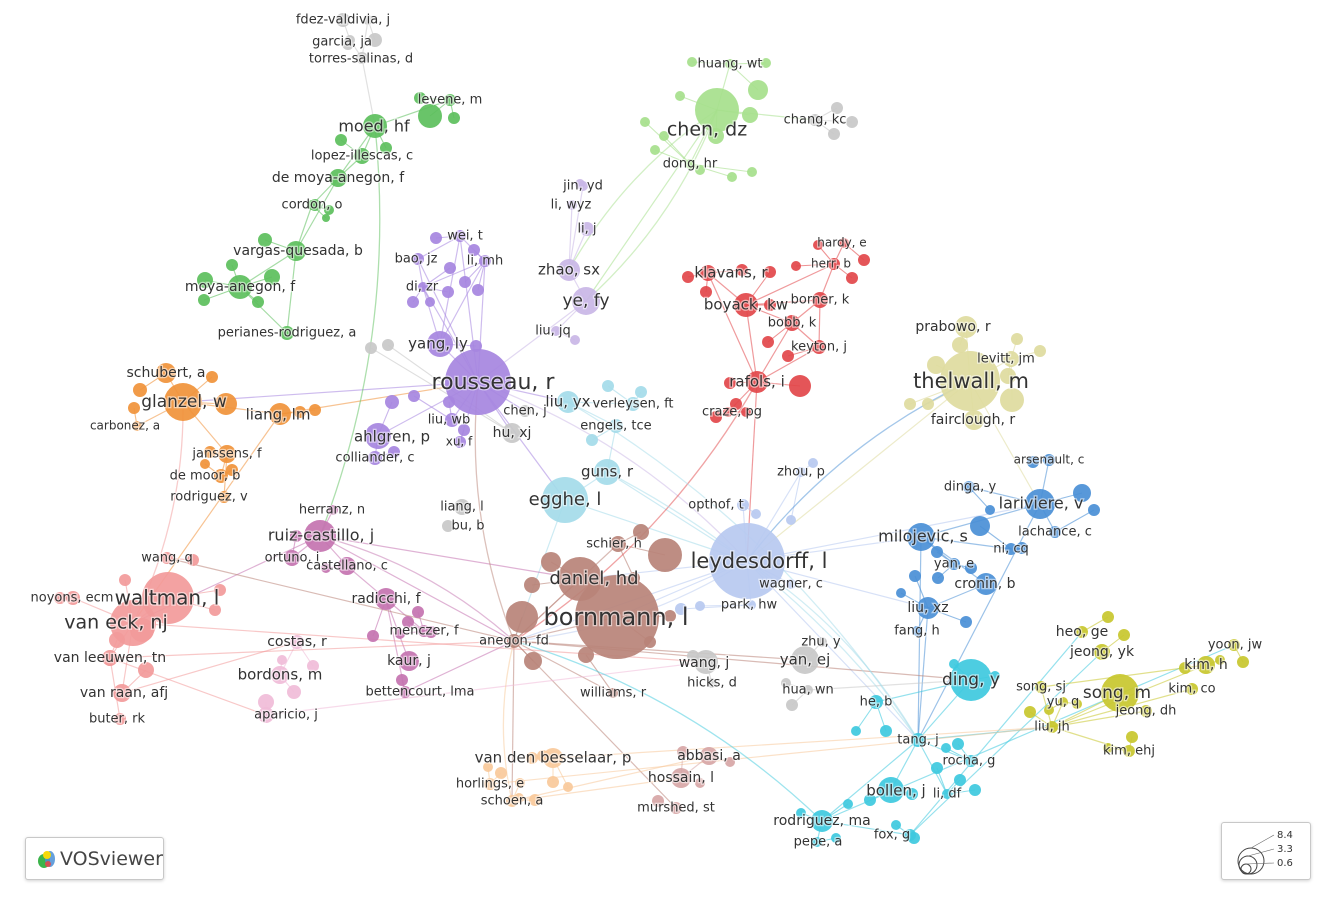 Image resolution: width=1336 pixels, height=905 pixels. Describe the element at coordinates (422, 287) in the screenshot. I see `label-di-zr: di, zr` at that location.